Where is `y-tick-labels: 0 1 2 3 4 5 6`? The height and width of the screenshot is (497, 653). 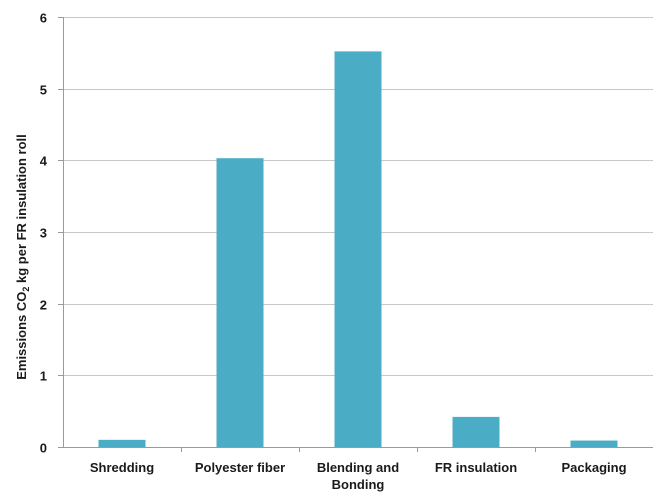
y-tick-labels: 0 1 2 3 4 5 6 is located at coordinates (44, 233).